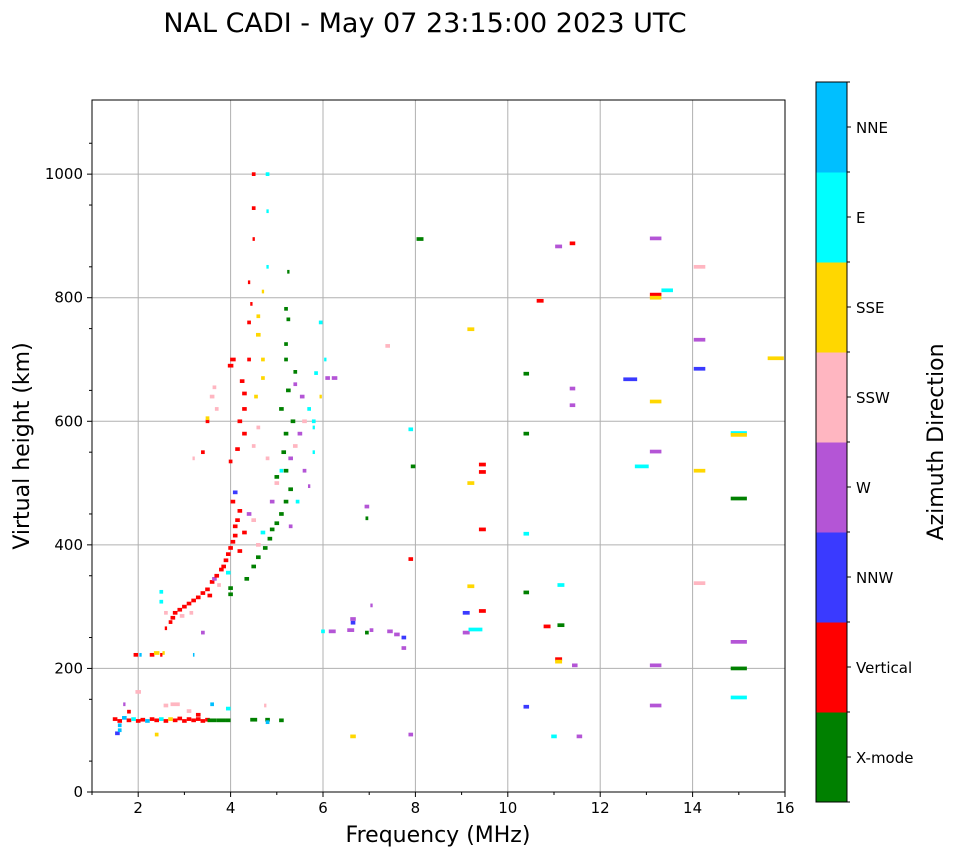  I want to click on colorbar-tick-label: Vertical, so click(884, 668).